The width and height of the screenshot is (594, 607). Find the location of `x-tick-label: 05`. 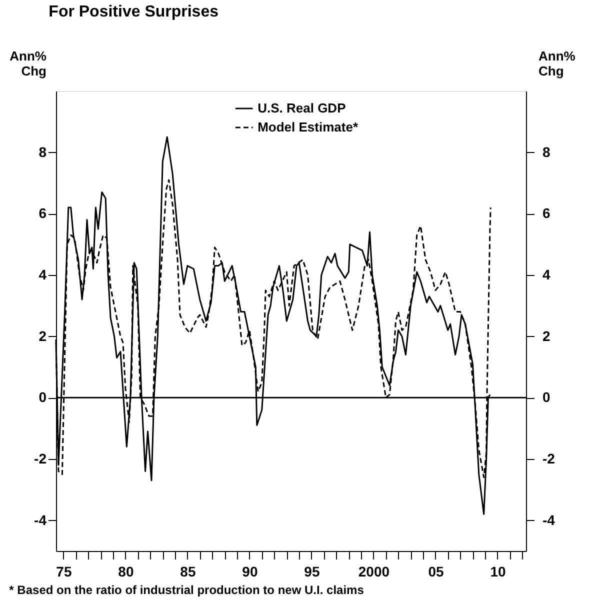

x-tick-label: 05 is located at coordinates (436, 572).